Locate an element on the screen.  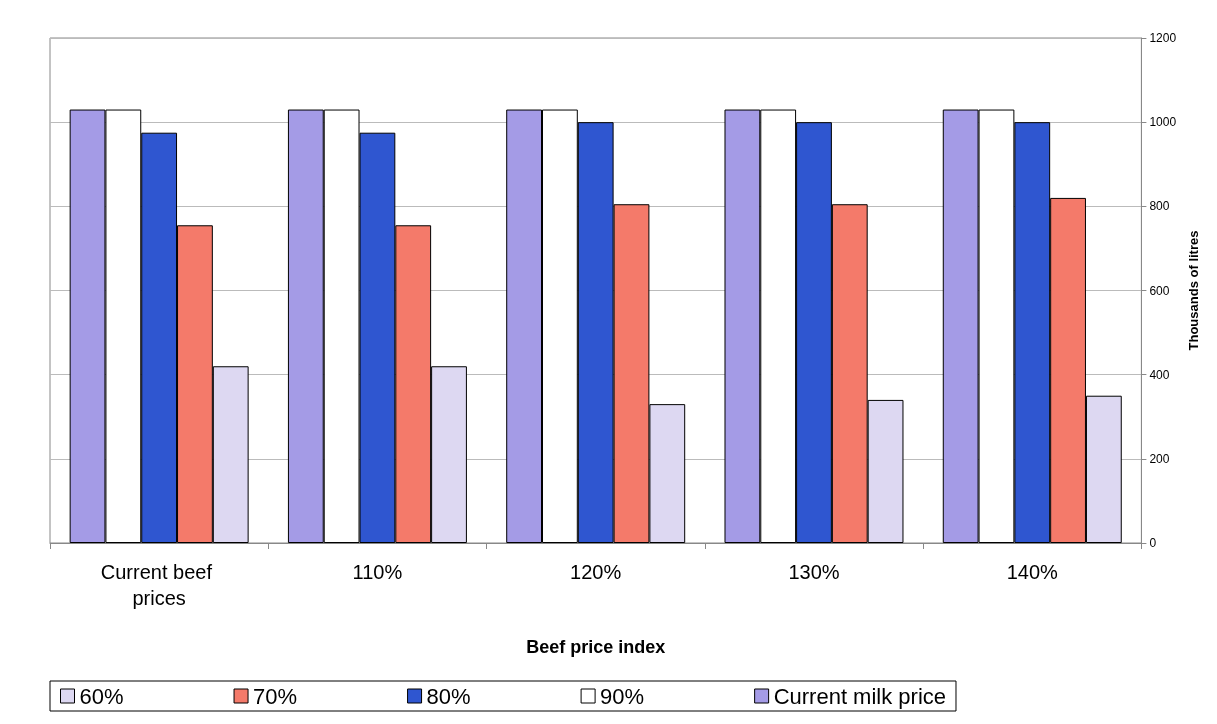
x-axis-title: Beef price index is located at coordinates (596, 647).